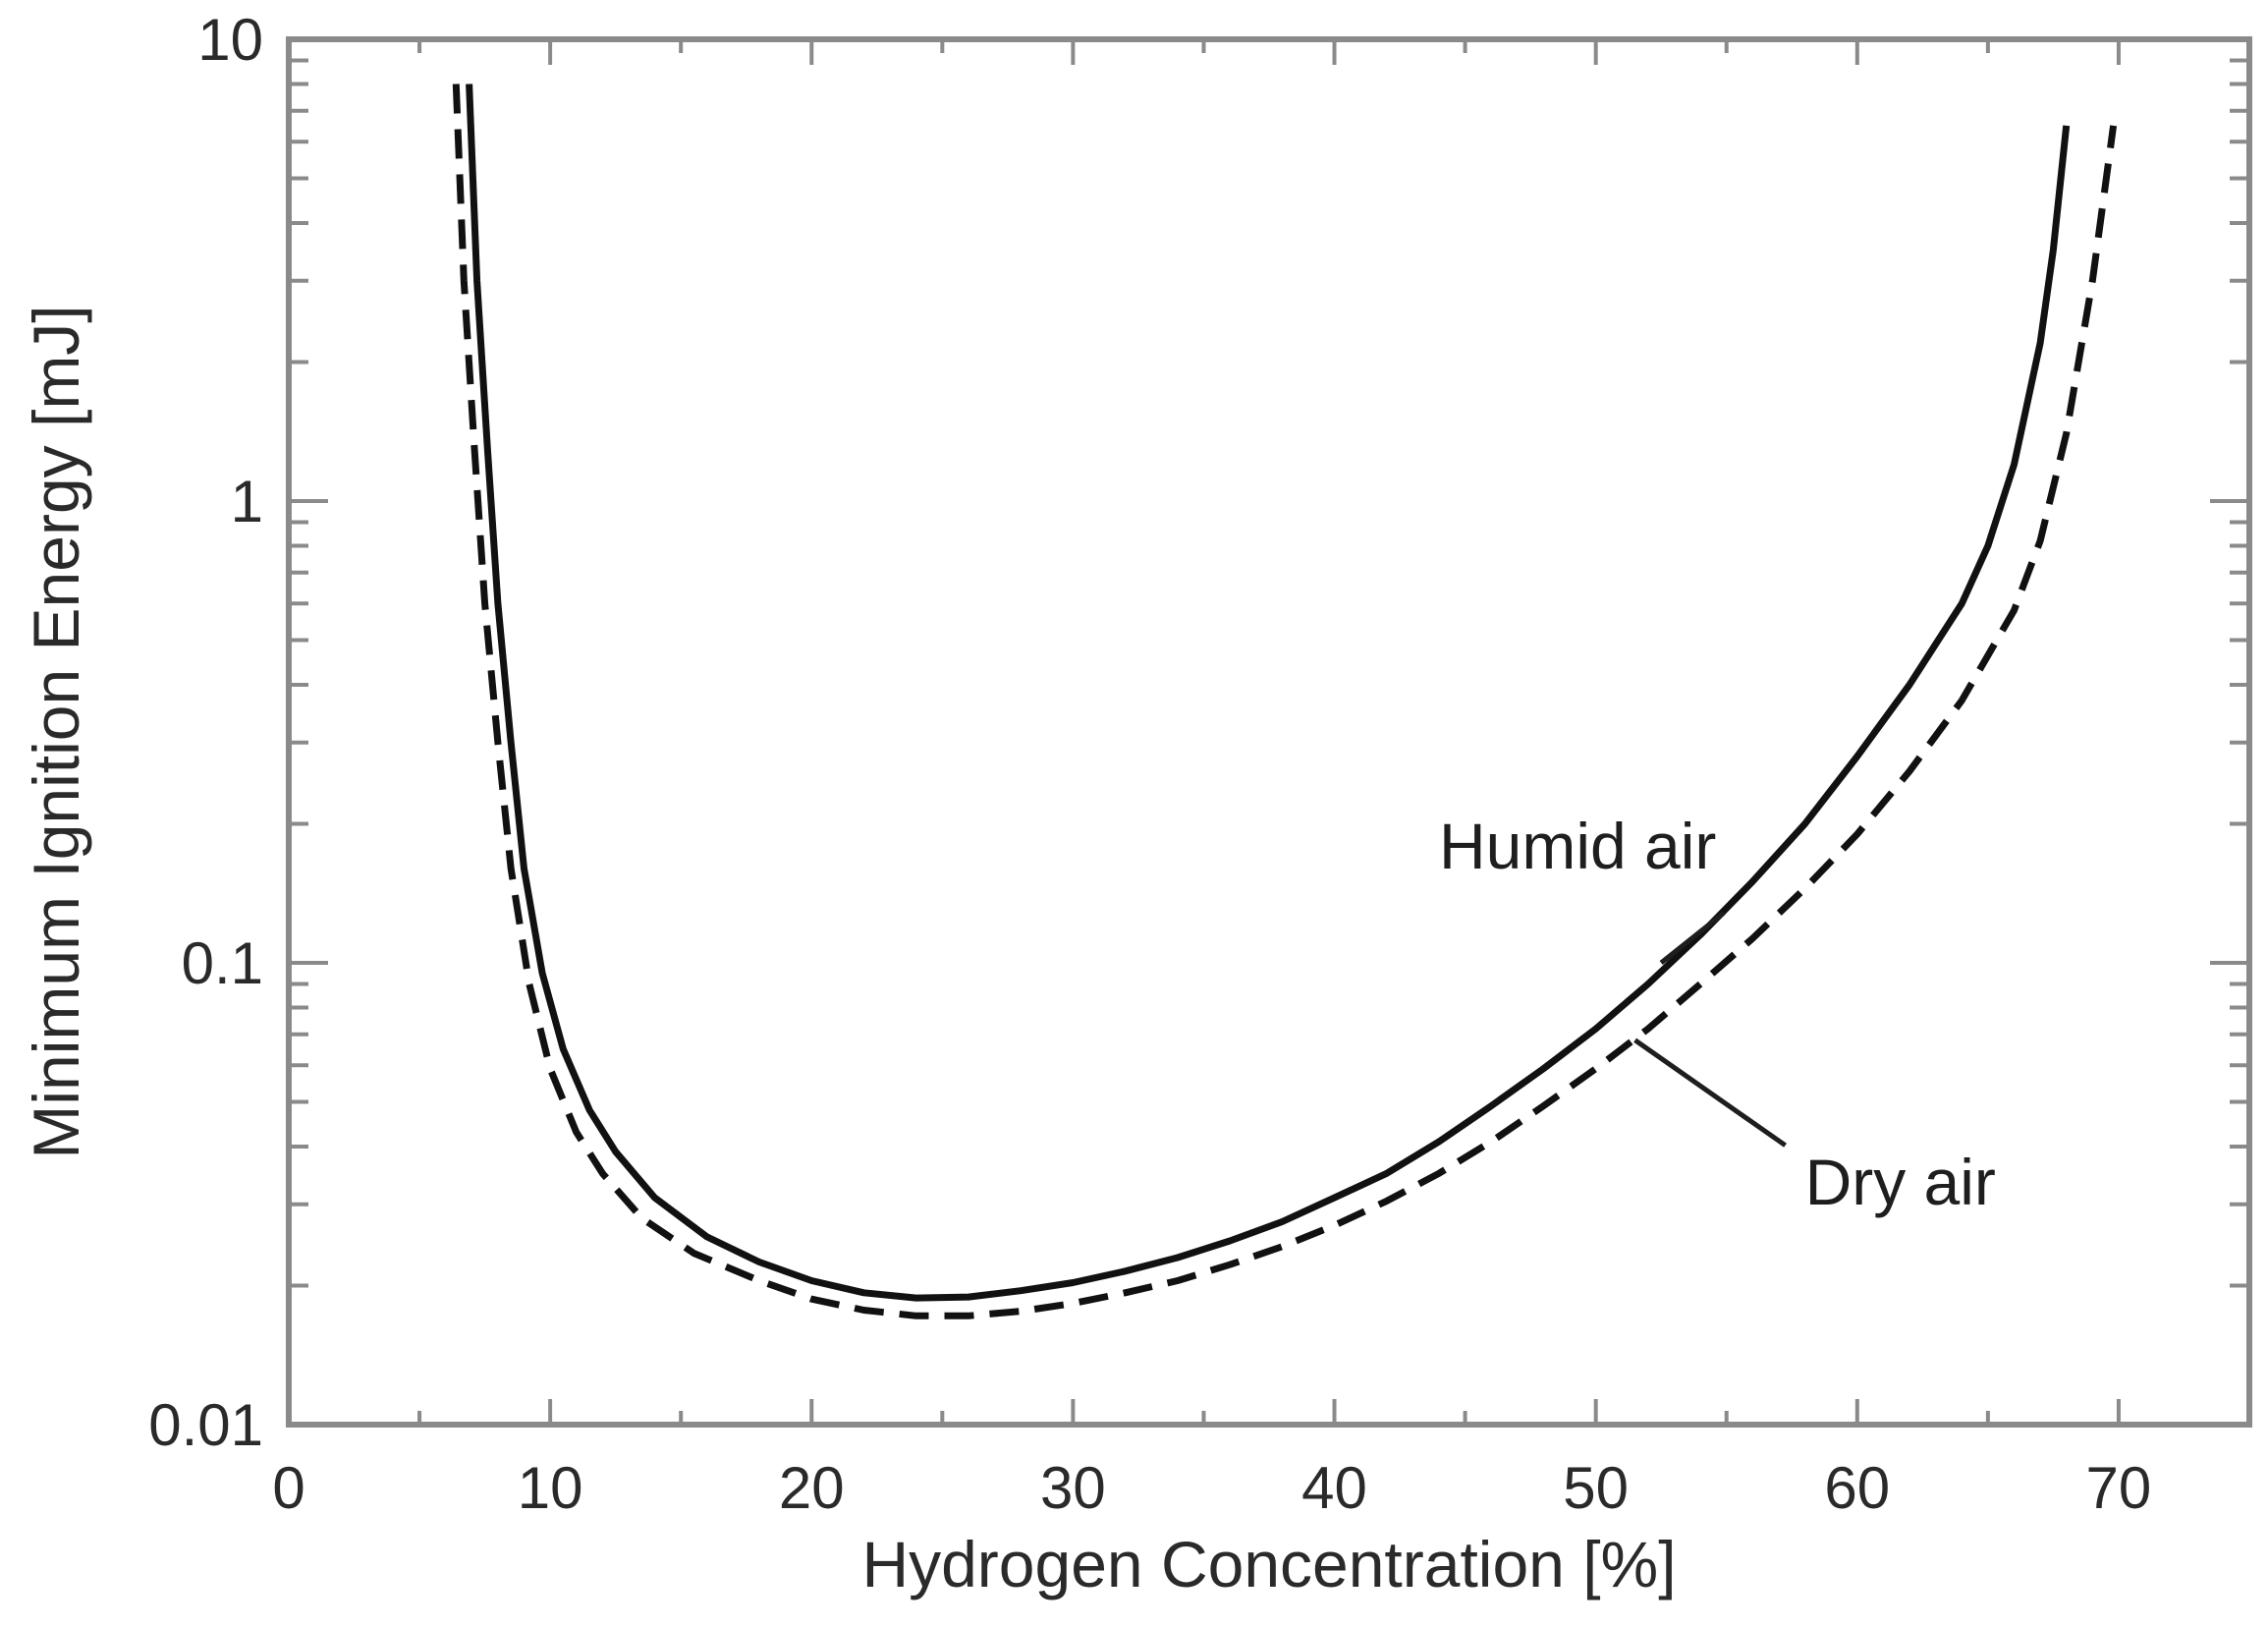 This screenshot has width=2268, height=1627. What do you see at coordinates (247, 501) in the screenshot?
I see `y-tick-label: 1` at bounding box center [247, 501].